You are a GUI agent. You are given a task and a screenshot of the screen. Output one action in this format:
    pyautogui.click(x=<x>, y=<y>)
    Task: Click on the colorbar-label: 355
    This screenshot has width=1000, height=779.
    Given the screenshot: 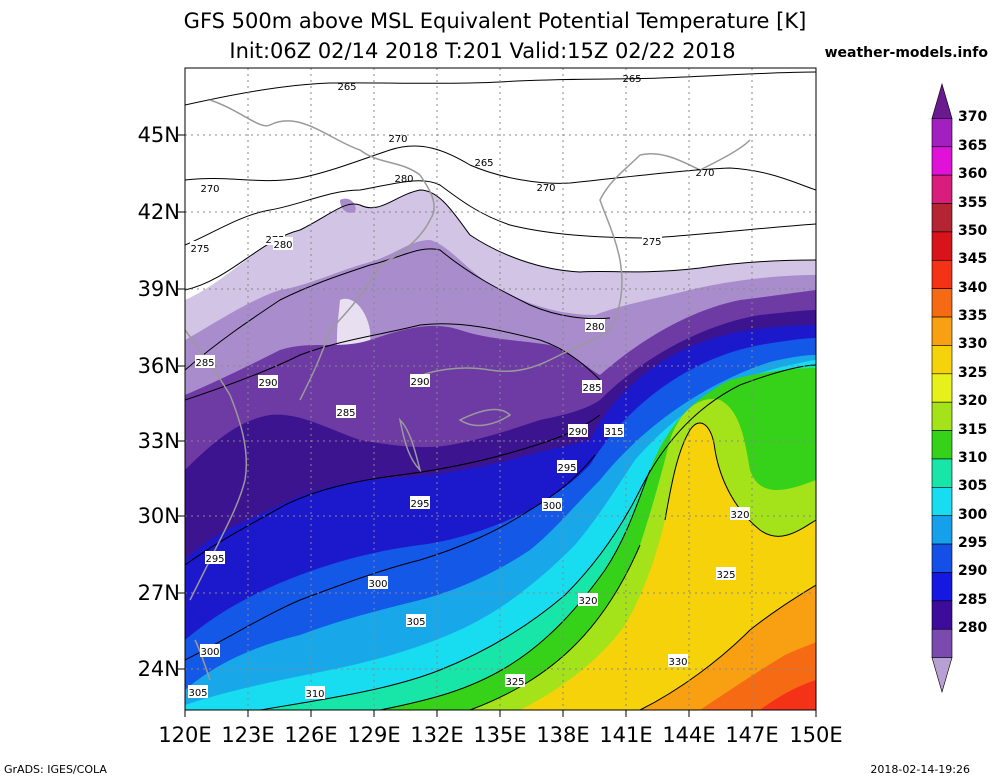 What is the action you would take?
    pyautogui.click(x=973, y=202)
    